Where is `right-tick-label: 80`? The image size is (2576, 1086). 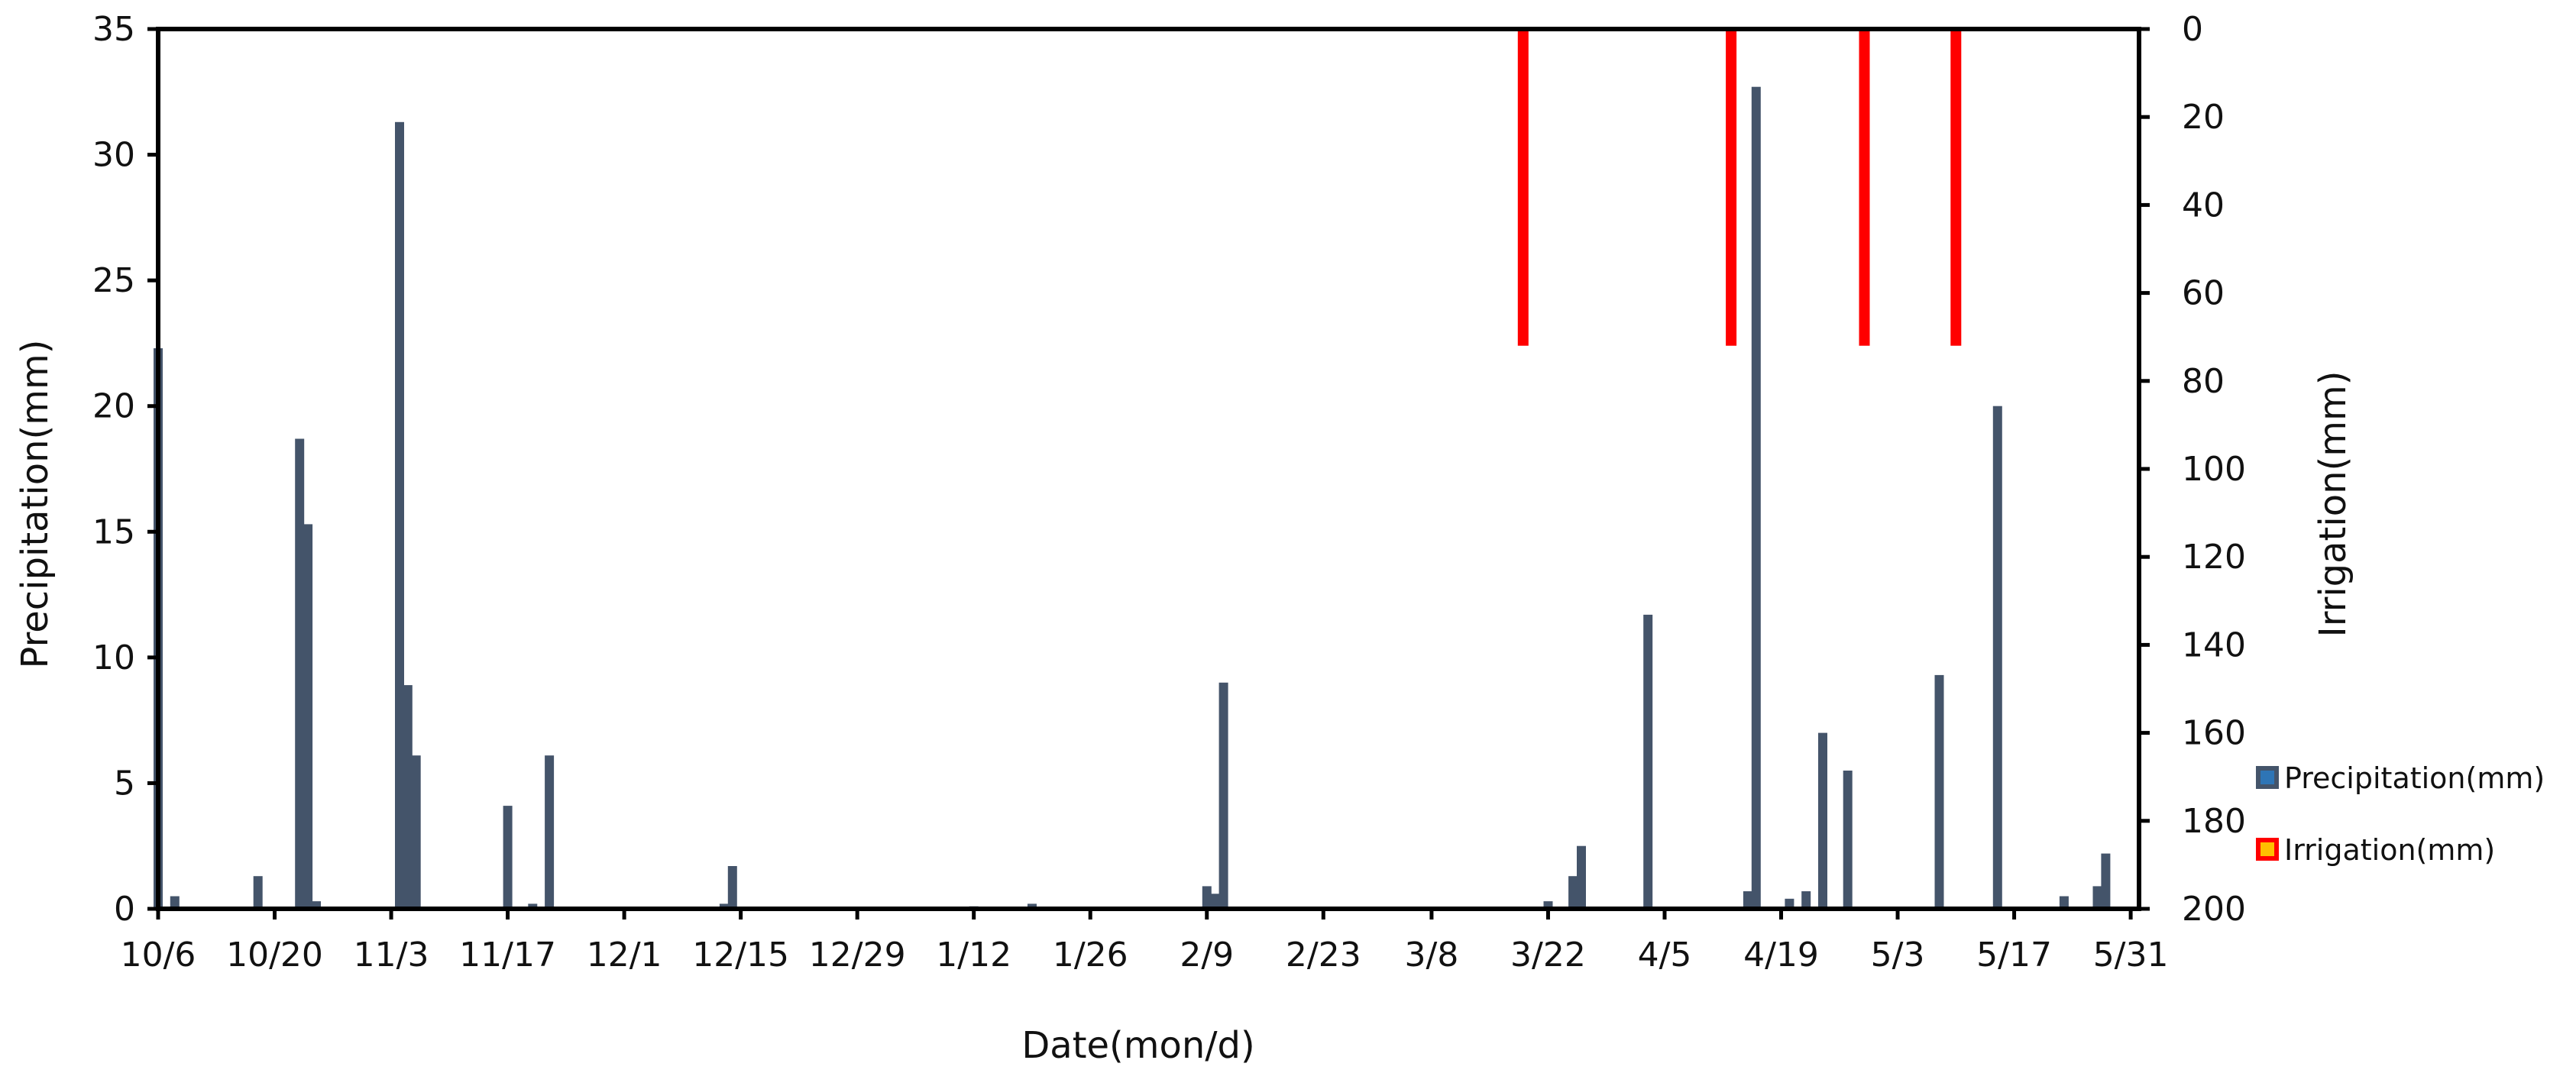 right-tick-label: 80 is located at coordinates (2203, 381).